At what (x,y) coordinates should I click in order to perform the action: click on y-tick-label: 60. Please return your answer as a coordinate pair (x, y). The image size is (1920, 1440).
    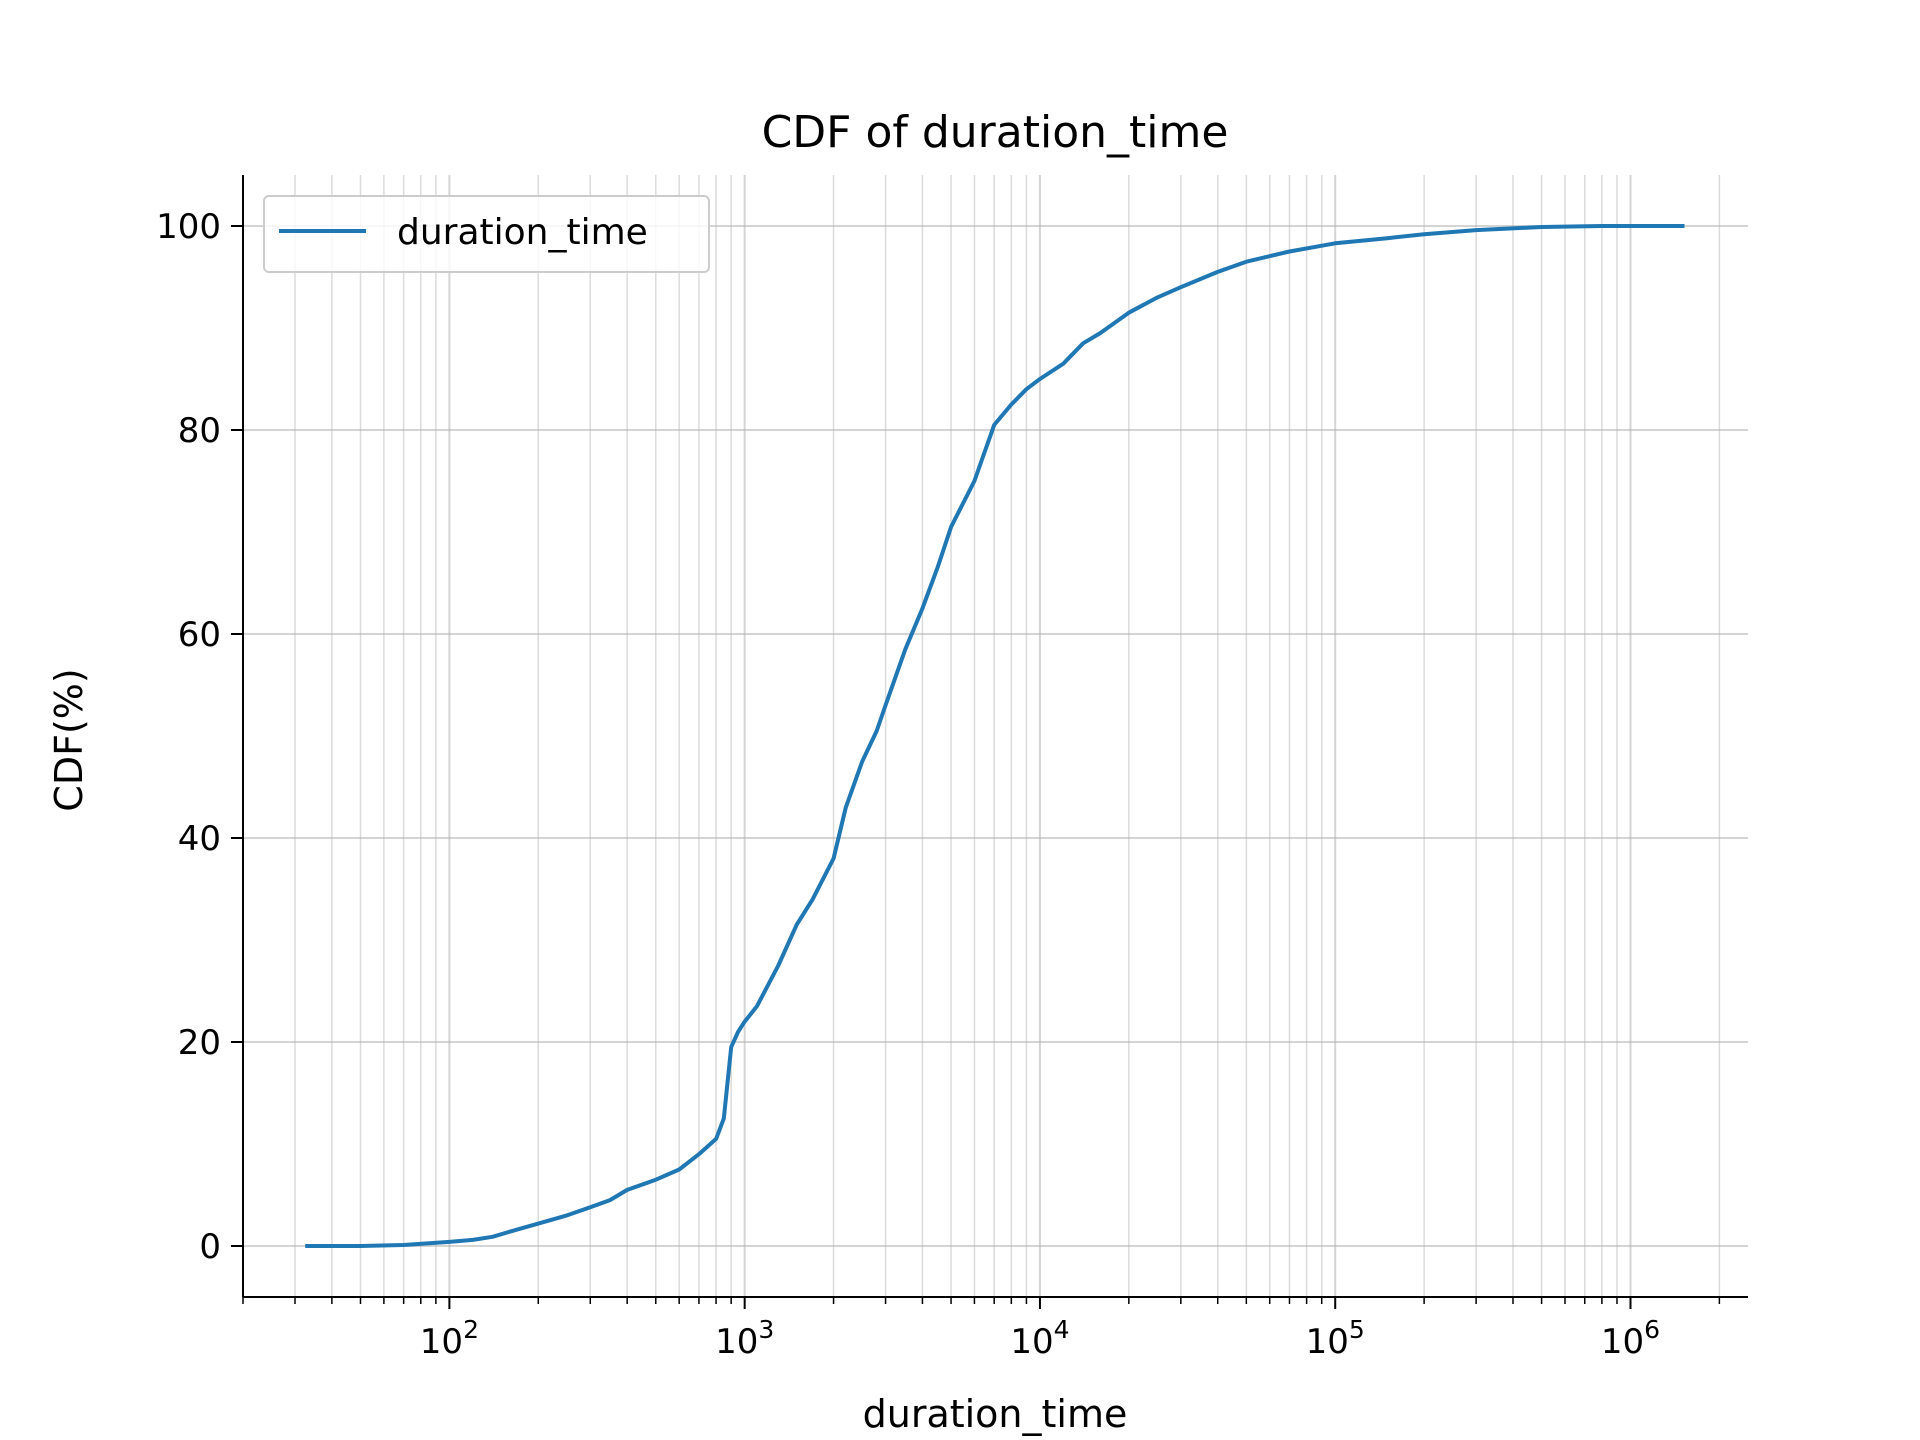
    Looking at the image, I should click on (199, 635).